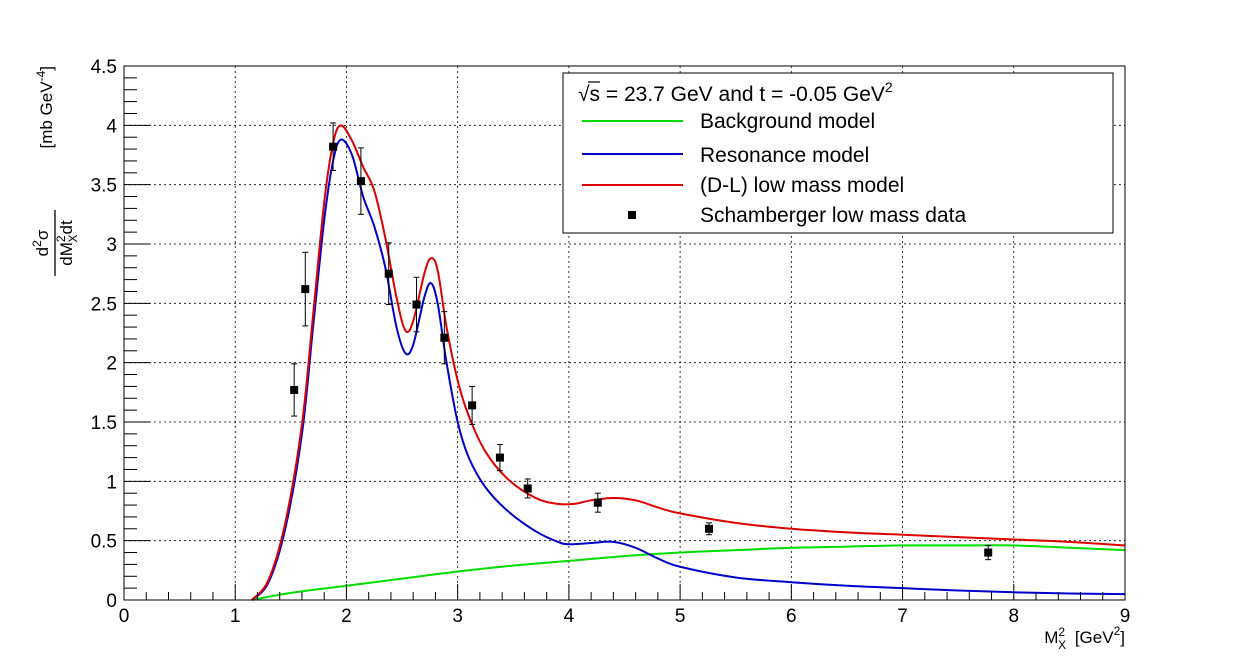 The width and height of the screenshot is (1250, 667). I want to click on legend-entry-resonance: Resonance model, so click(725, 155).